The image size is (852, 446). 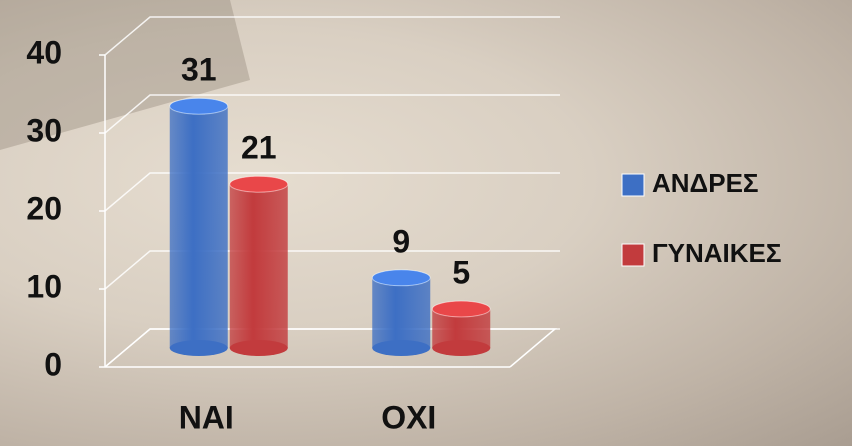 What do you see at coordinates (259, 148) in the screenshot?
I see `data-label: 21` at bounding box center [259, 148].